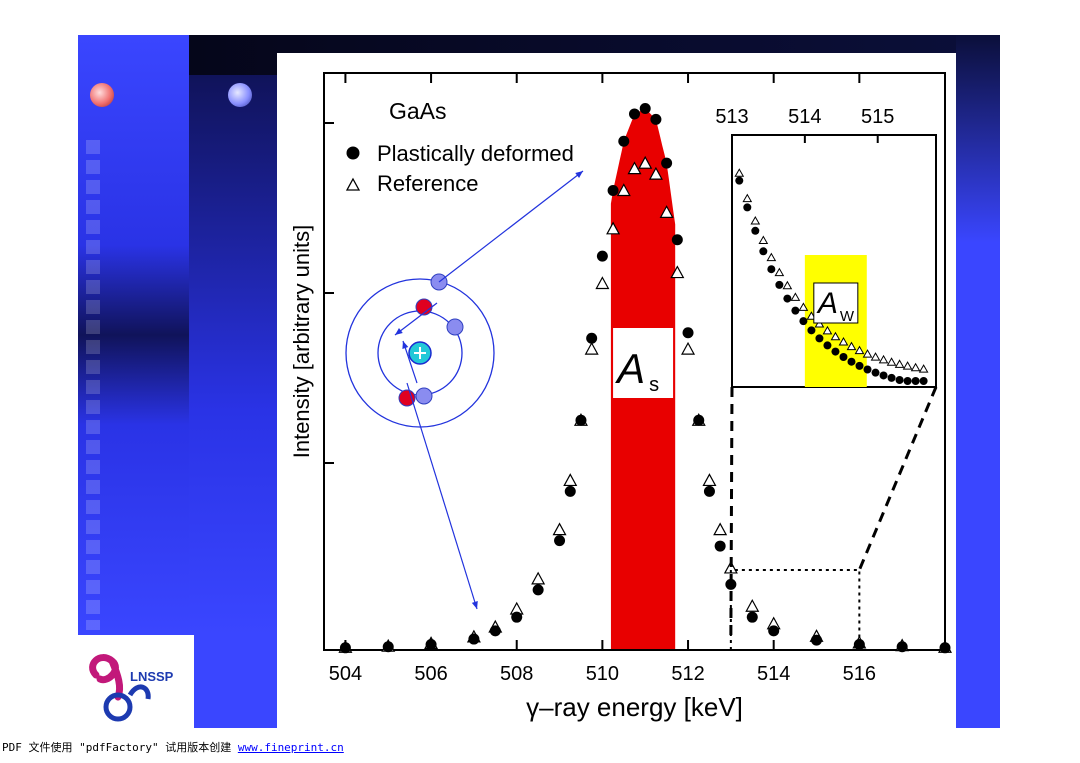 This screenshot has height=763, width=1080. Describe the element at coordinates (399, 331) in the screenshot. I see `arrow-inward-head` at that location.